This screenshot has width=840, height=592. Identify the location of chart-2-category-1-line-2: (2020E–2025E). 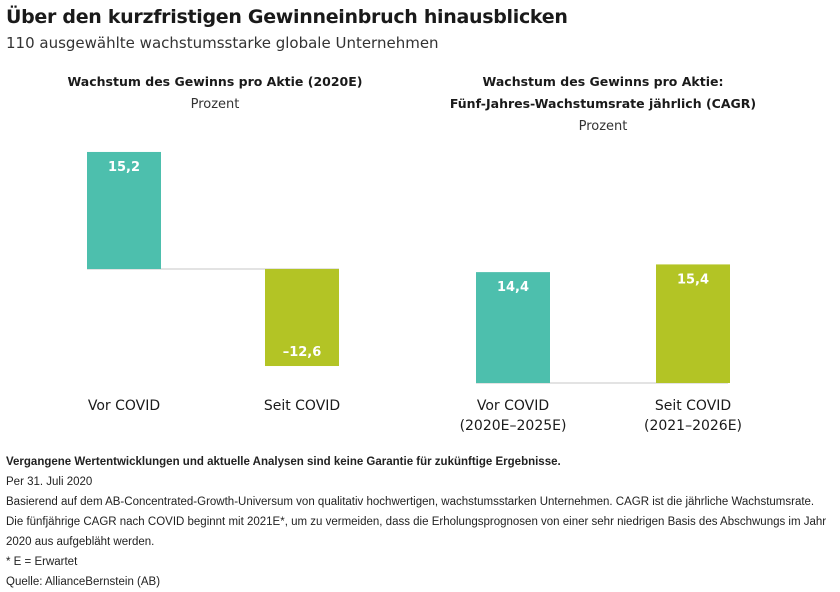
(513, 426).